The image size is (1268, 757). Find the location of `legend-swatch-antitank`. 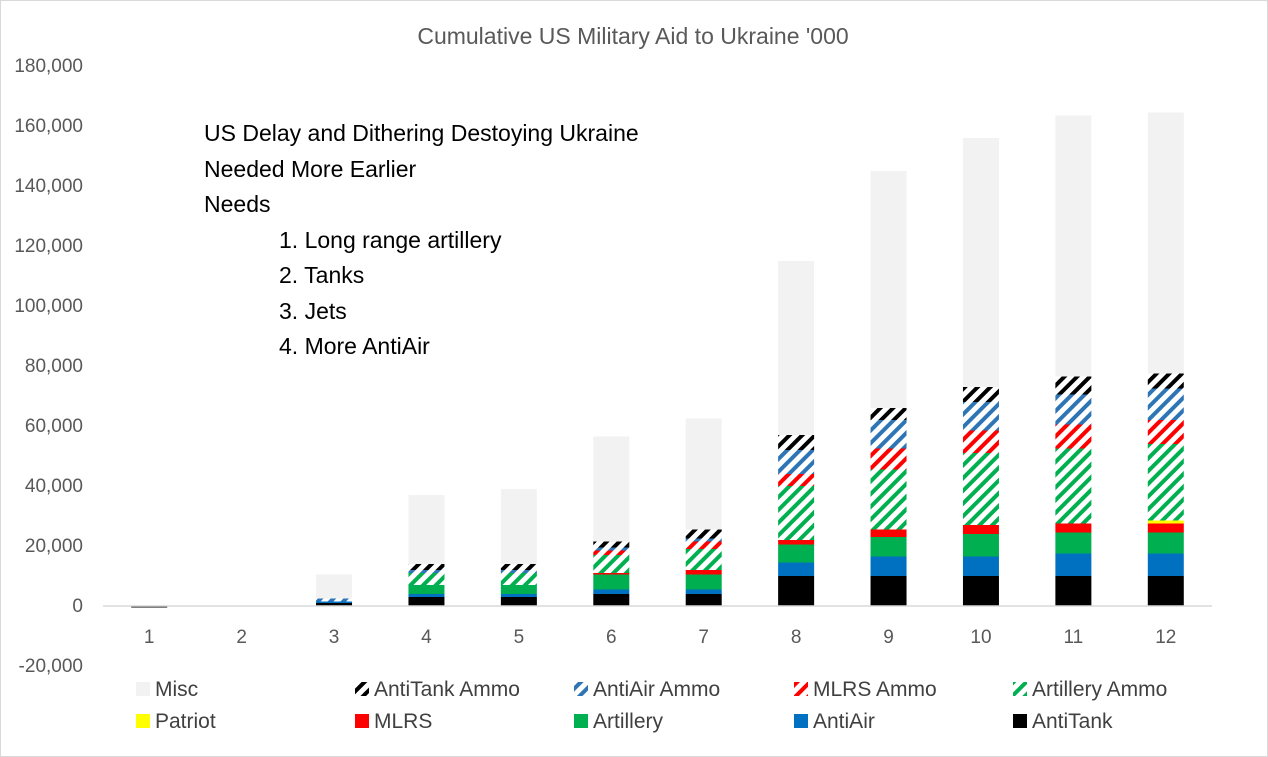

legend-swatch-antitank is located at coordinates (1020, 721).